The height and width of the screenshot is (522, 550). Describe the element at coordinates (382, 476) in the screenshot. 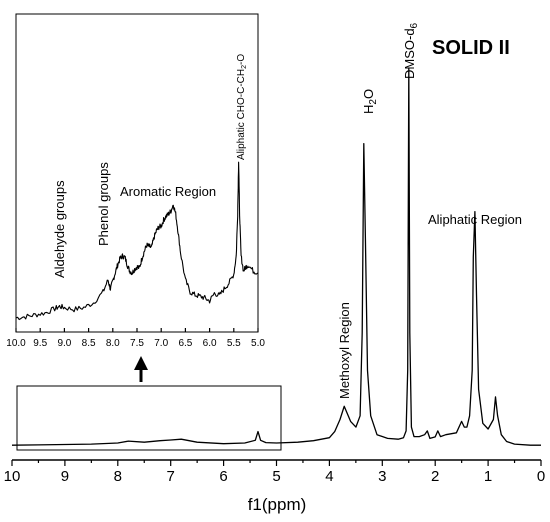

I see `x-tick-label: 3` at that location.